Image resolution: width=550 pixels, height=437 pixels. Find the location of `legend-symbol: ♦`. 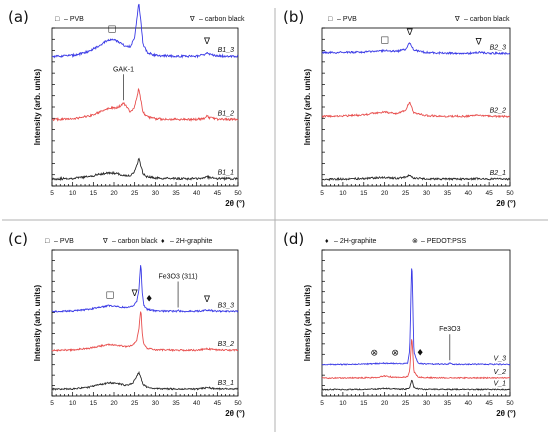

legend-symbol: ♦ is located at coordinates (327, 241).